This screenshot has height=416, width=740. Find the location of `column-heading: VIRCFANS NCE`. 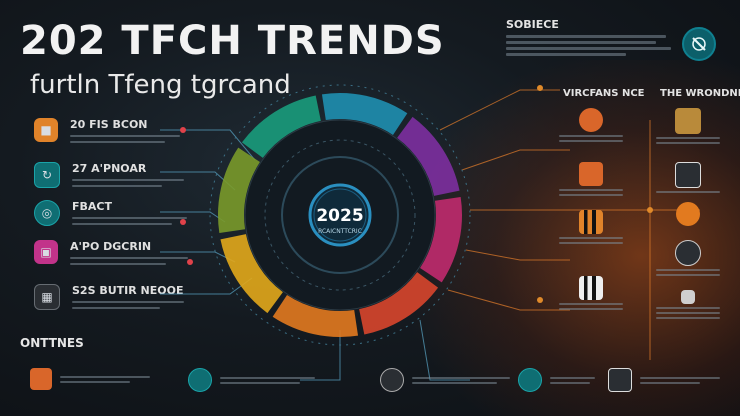

column-heading: VIRCFANS NCE is located at coordinates (604, 93).